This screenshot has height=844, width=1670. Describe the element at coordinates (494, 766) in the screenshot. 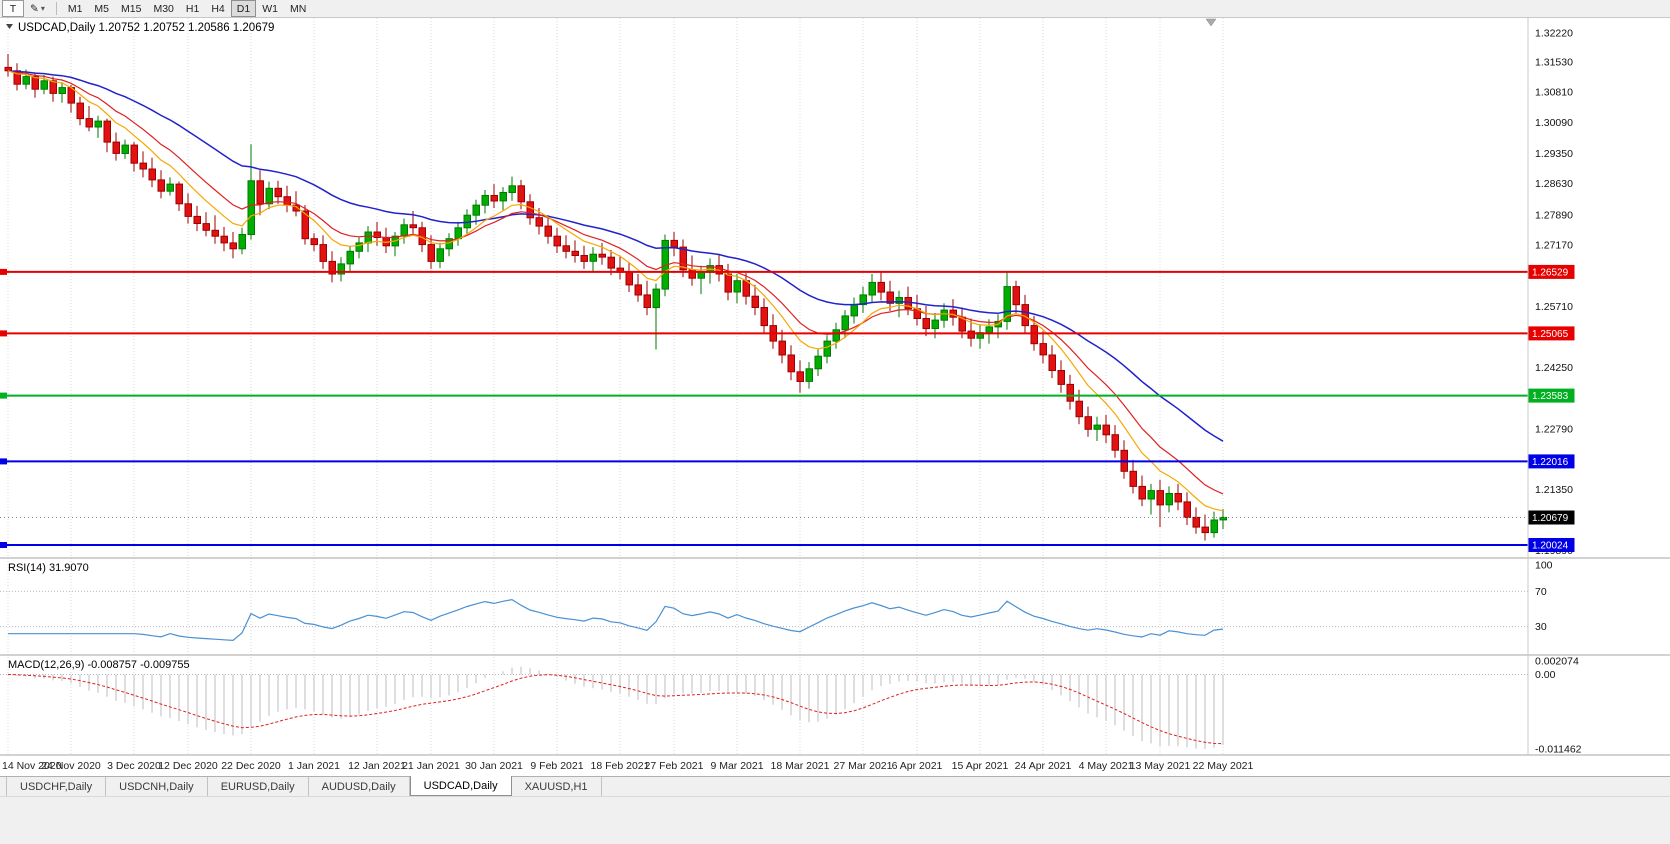

I see `svg-text: 30 Jan 2021` at that location.